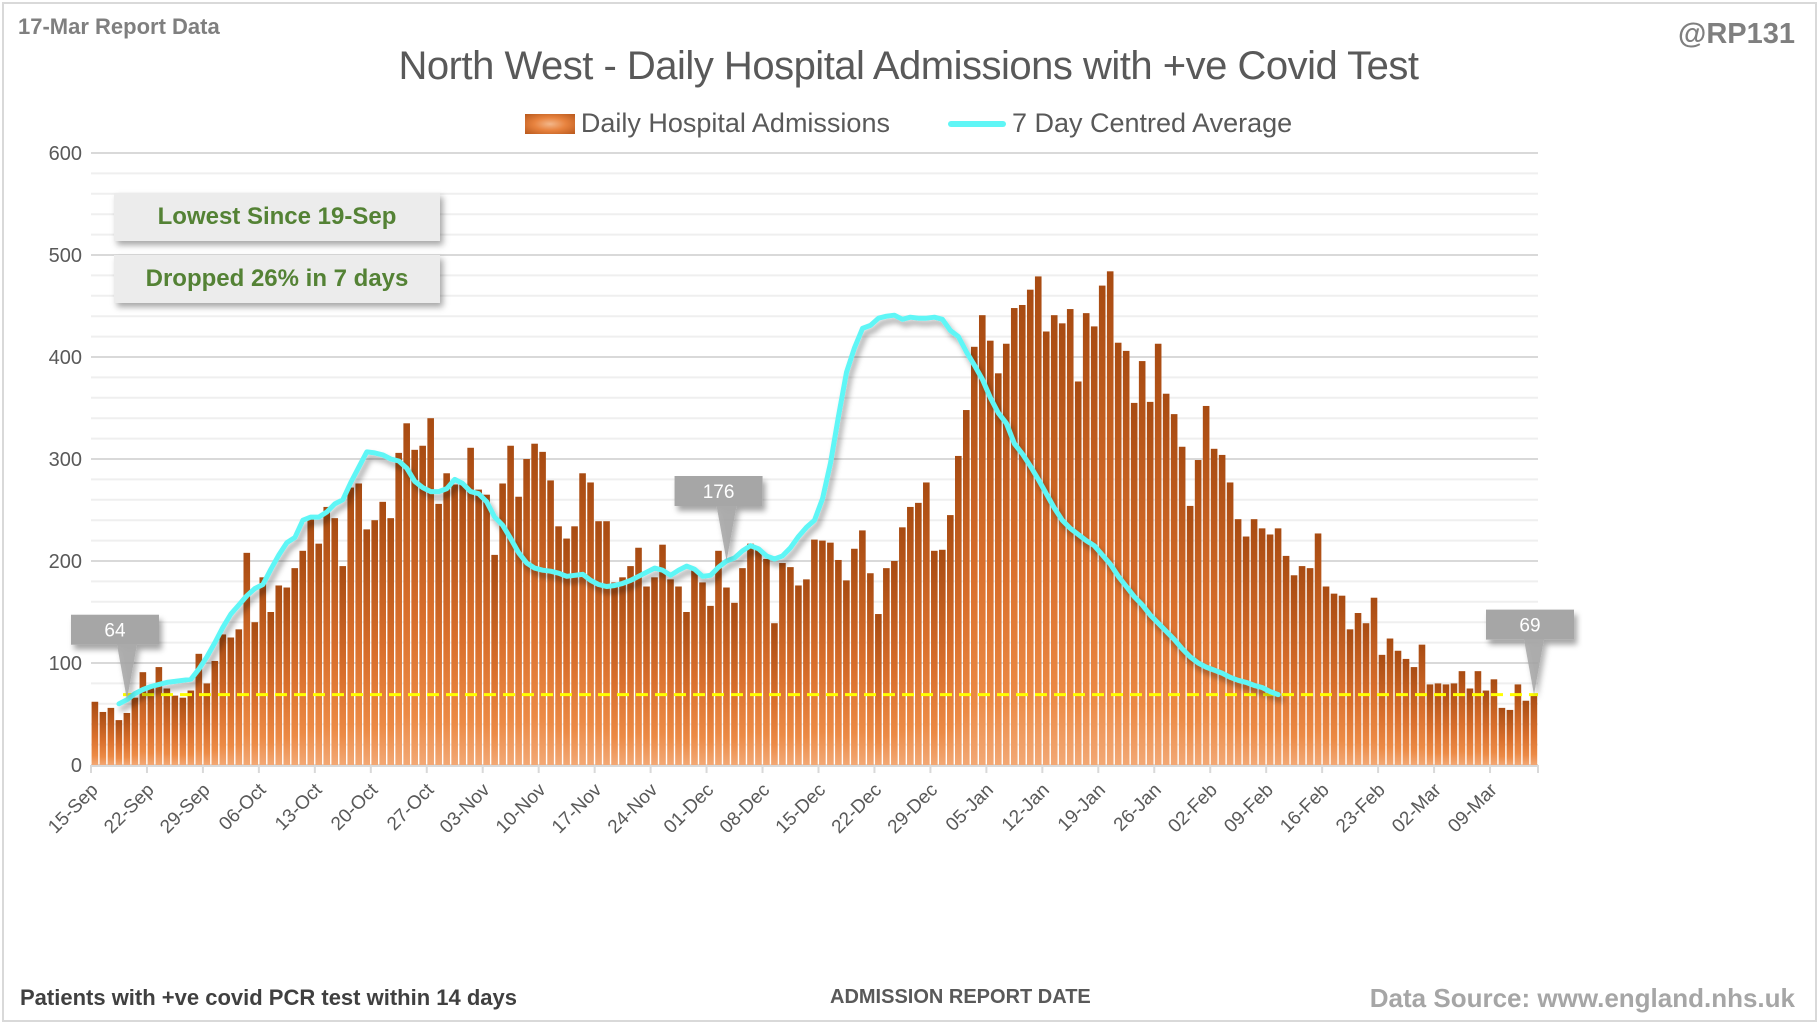 The height and width of the screenshot is (1022, 1817). What do you see at coordinates (1304, 808) in the screenshot?
I see `x-tick-label: 16-Feb` at bounding box center [1304, 808].